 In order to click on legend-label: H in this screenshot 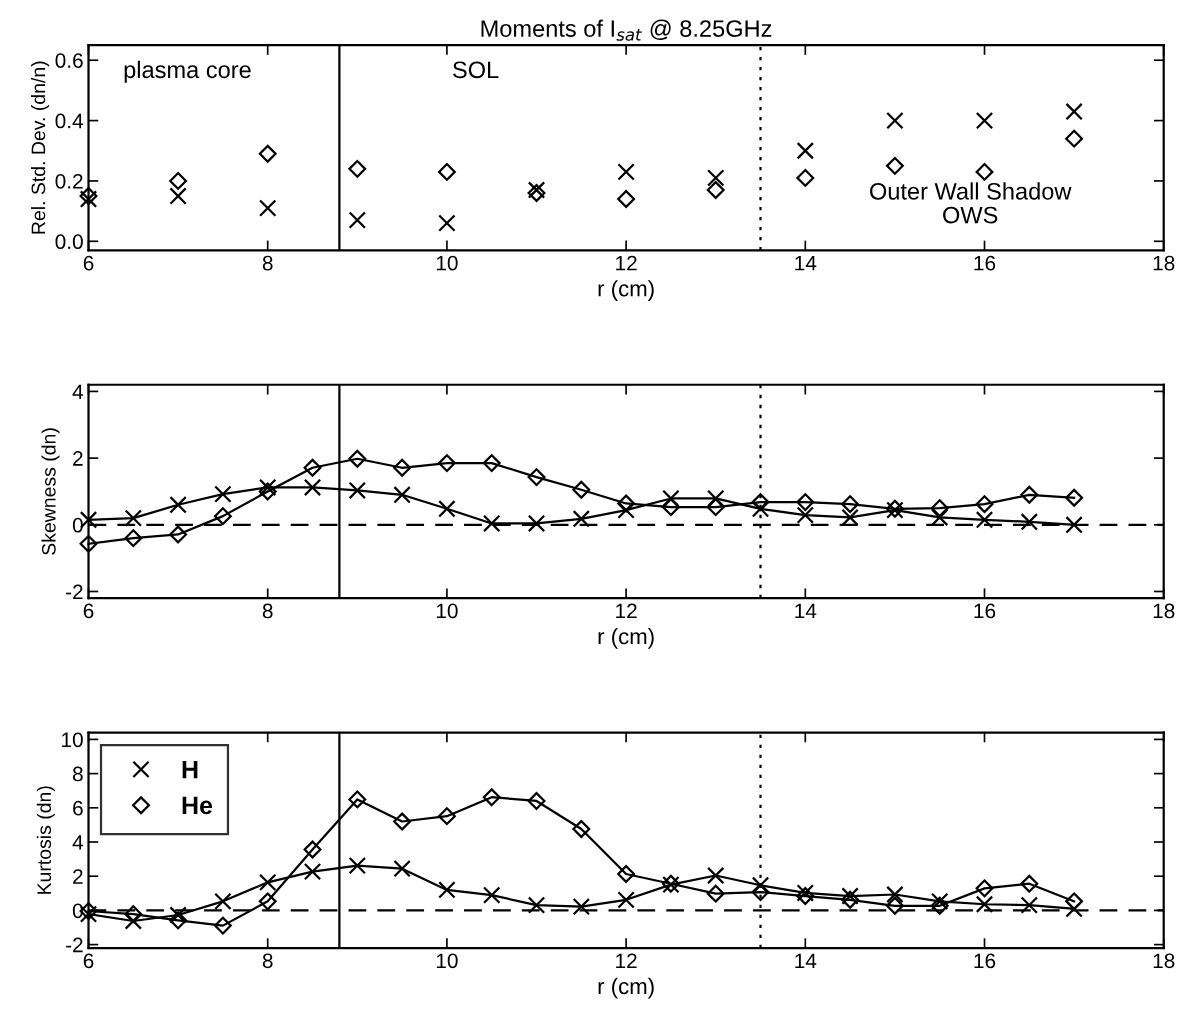, I will do `click(190, 769)`.